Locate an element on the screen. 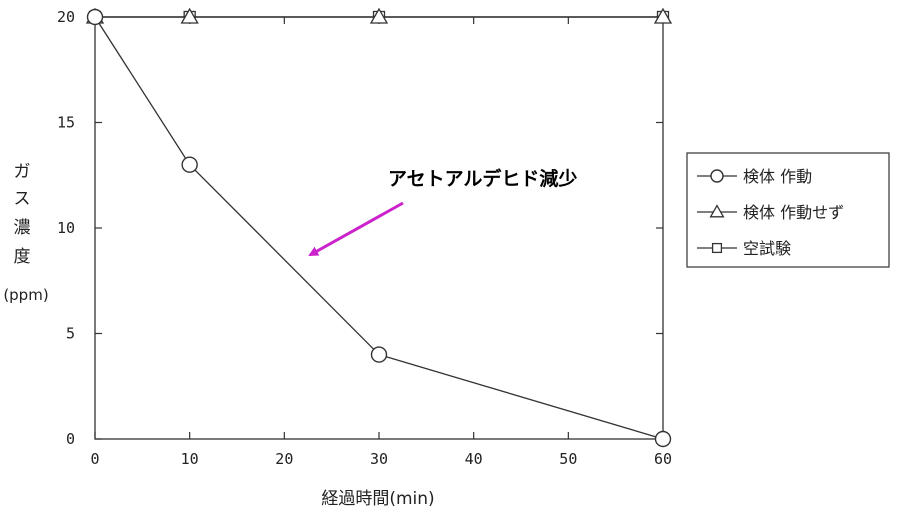 The height and width of the screenshot is (518, 904). y-tick-label: 5 is located at coordinates (70, 334).